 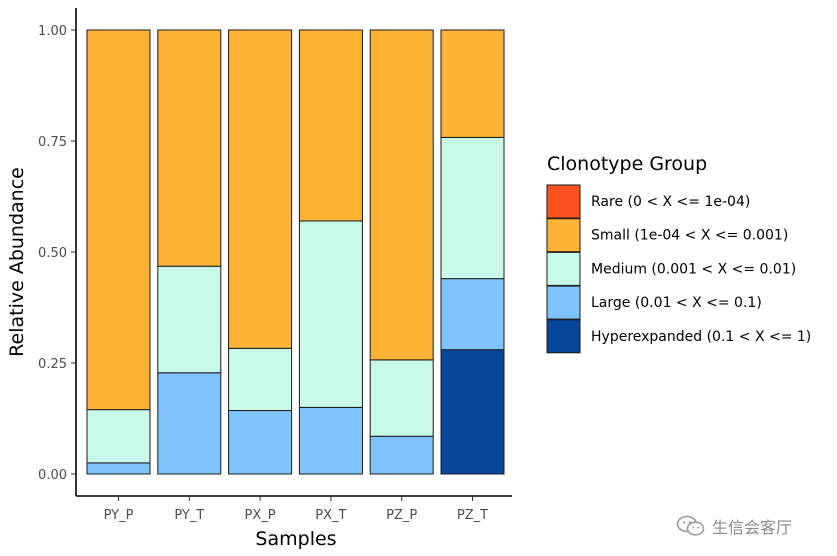 What do you see at coordinates (401, 455) in the screenshot?
I see `bar-pz-p-large` at bounding box center [401, 455].